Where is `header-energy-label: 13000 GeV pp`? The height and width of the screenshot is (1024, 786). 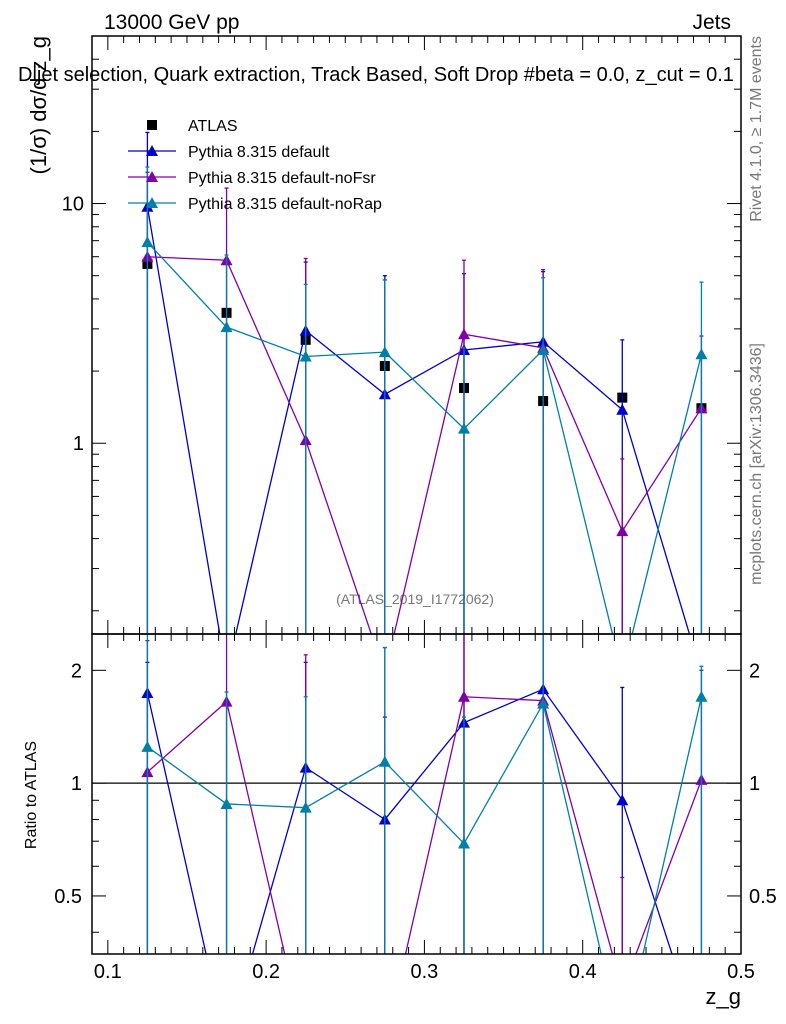 header-energy-label: 13000 GeV pp is located at coordinates (171, 22).